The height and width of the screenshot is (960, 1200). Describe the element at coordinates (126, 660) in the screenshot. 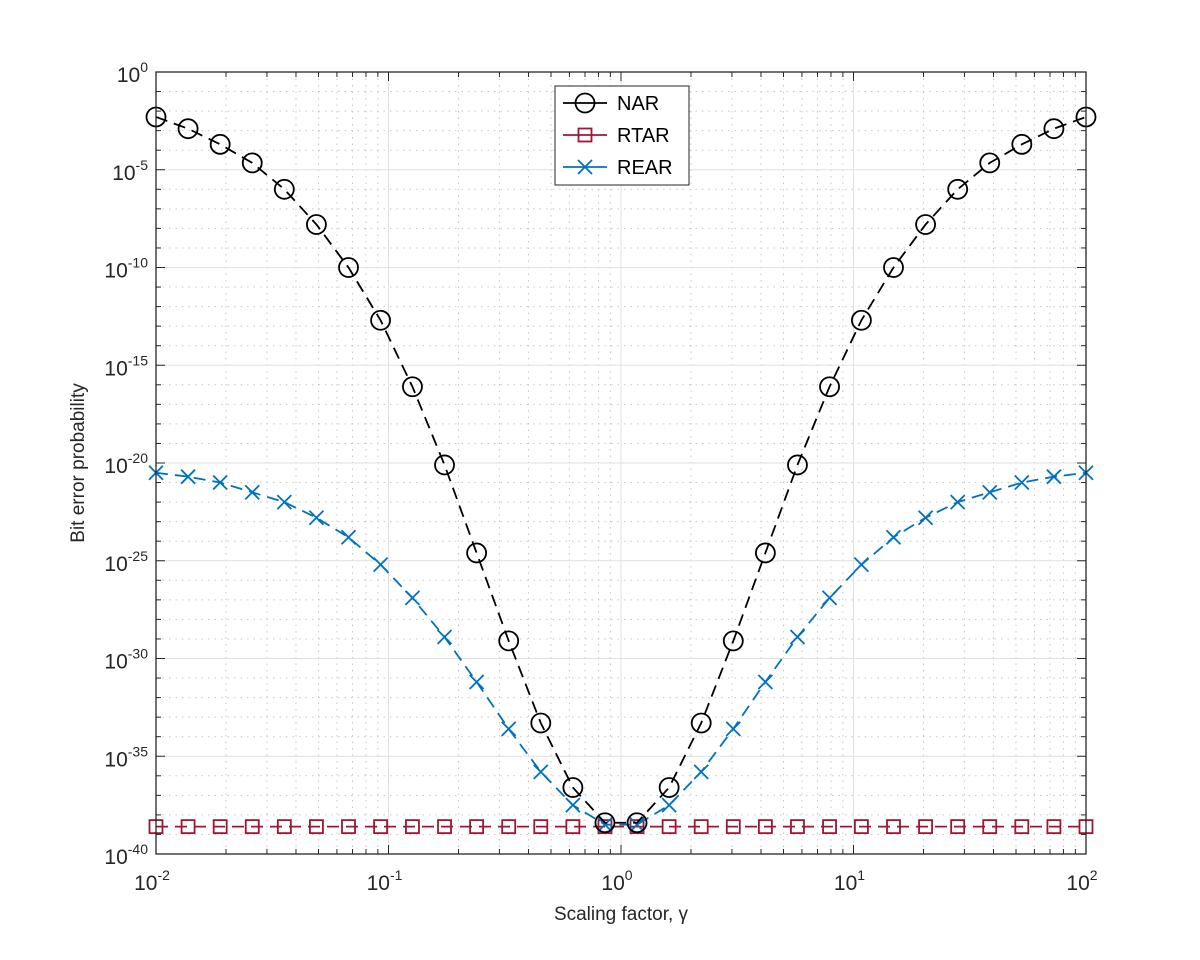

I see `y-tick-label: 10⁻³⁰` at that location.